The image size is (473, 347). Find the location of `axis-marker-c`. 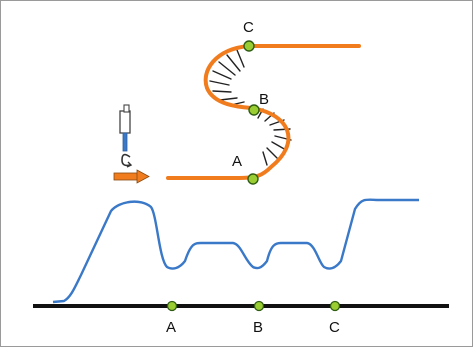

axis-marker-c is located at coordinates (335, 306).